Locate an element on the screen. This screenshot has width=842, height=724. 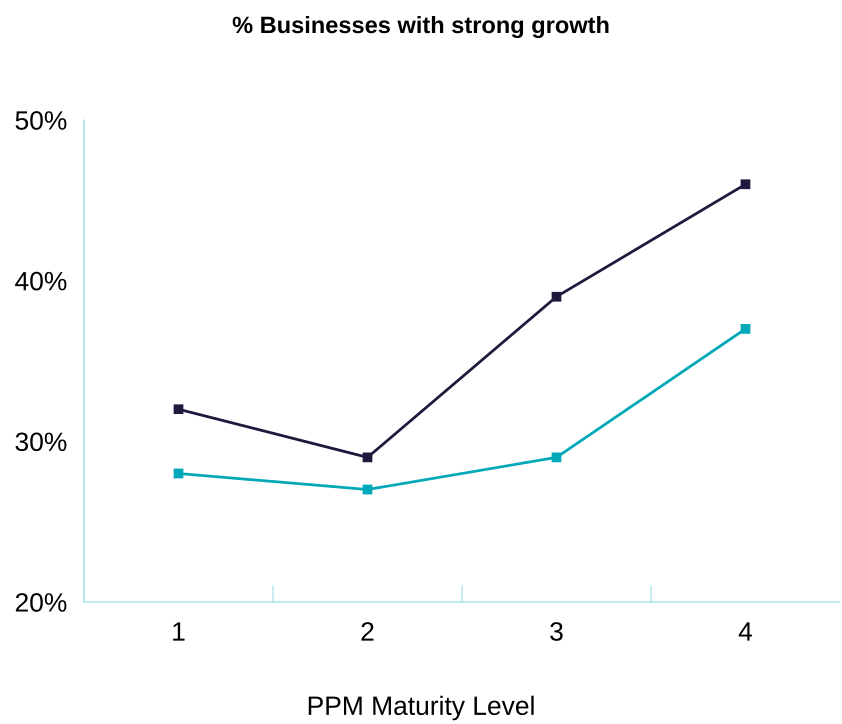
x-tick-label: 4 is located at coordinates (745, 631).